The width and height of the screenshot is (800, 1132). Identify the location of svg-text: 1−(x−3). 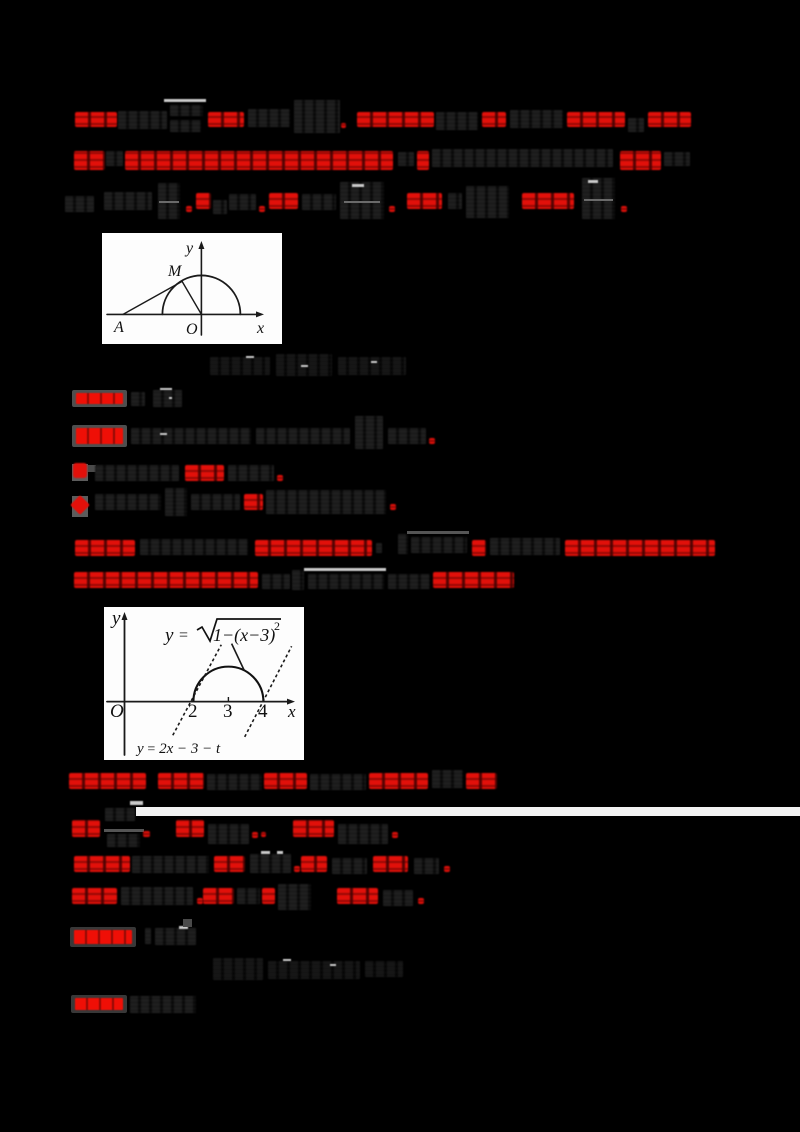
(244, 635).